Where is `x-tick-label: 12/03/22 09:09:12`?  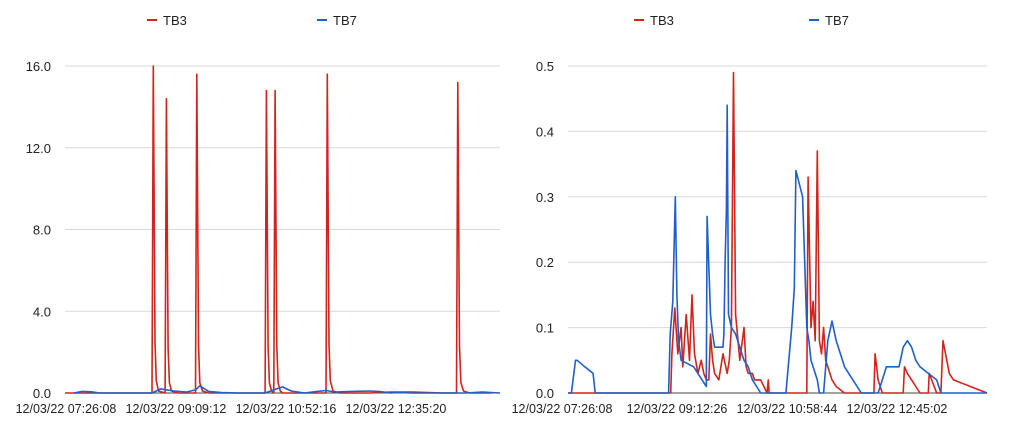
x-tick-label: 12/03/22 09:09:12 is located at coordinates (176, 409).